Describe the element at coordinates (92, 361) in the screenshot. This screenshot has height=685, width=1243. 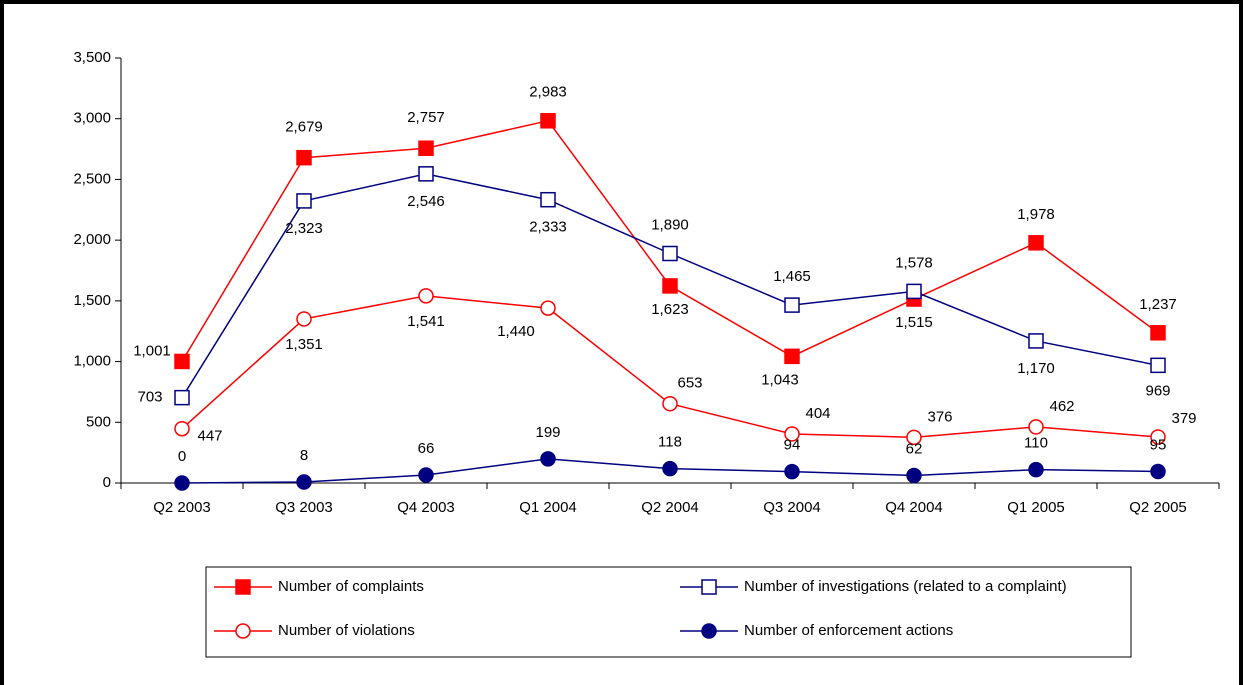
I see `y-tick-label: 1,000` at that location.